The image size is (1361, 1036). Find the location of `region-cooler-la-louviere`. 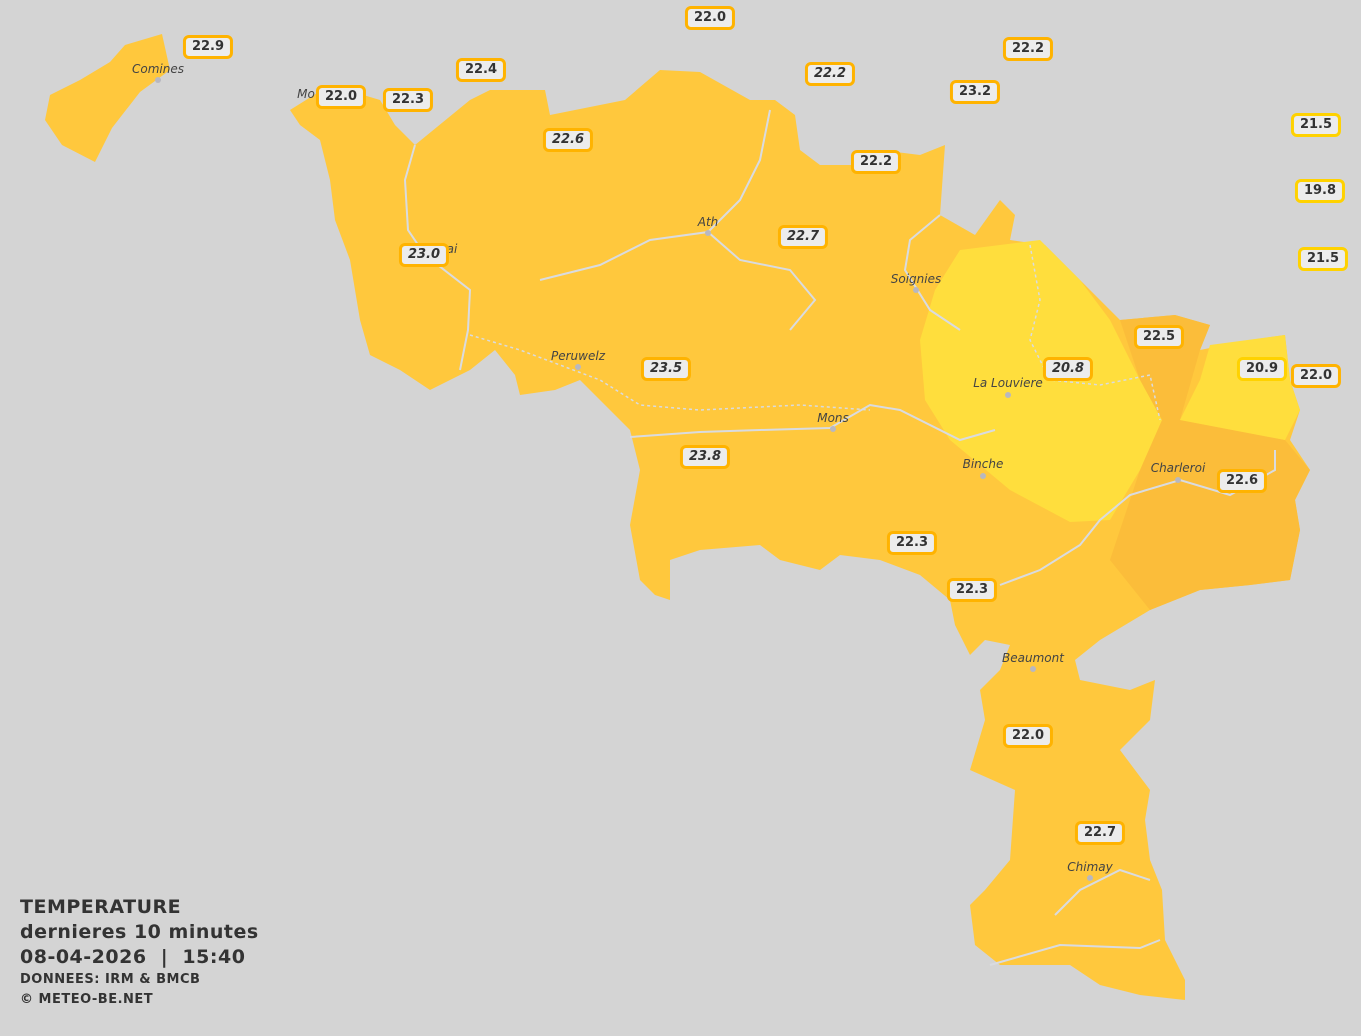

region-cooler-la-louviere is located at coordinates (1041, 381).